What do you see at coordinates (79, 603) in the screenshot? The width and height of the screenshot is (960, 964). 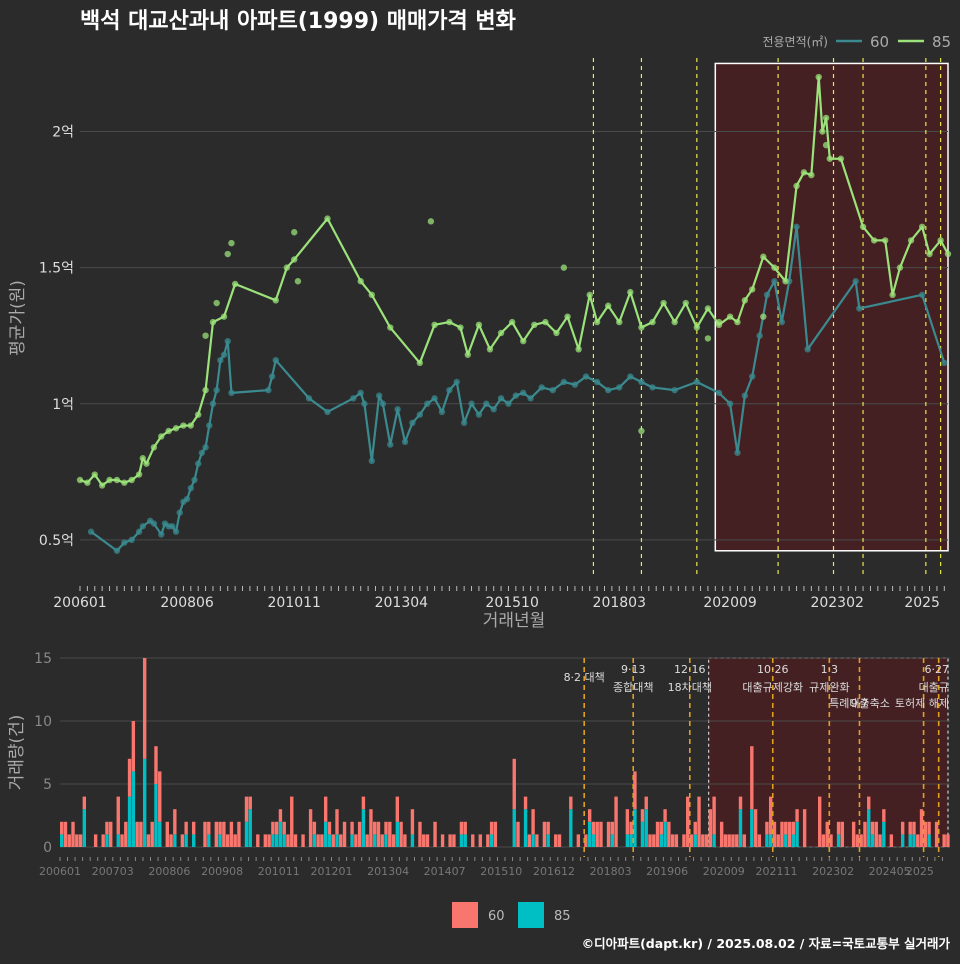 I see `price-x-tick-label: 200601` at bounding box center [79, 603].